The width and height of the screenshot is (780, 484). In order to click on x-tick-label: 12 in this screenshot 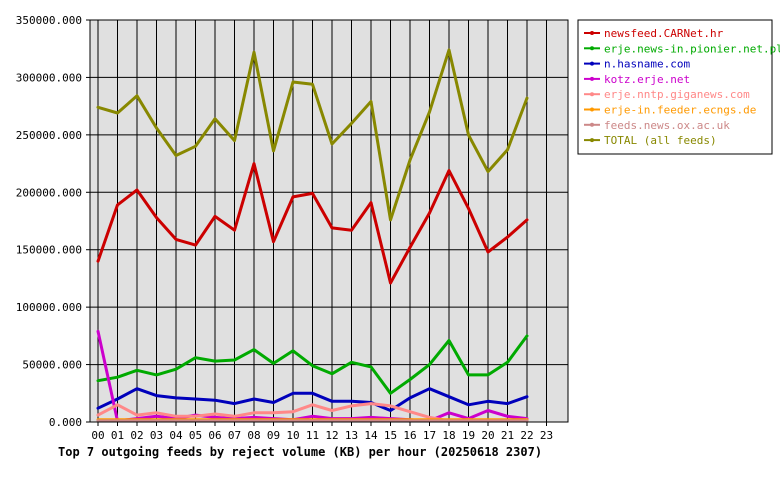, I will do `click(331, 435)`.